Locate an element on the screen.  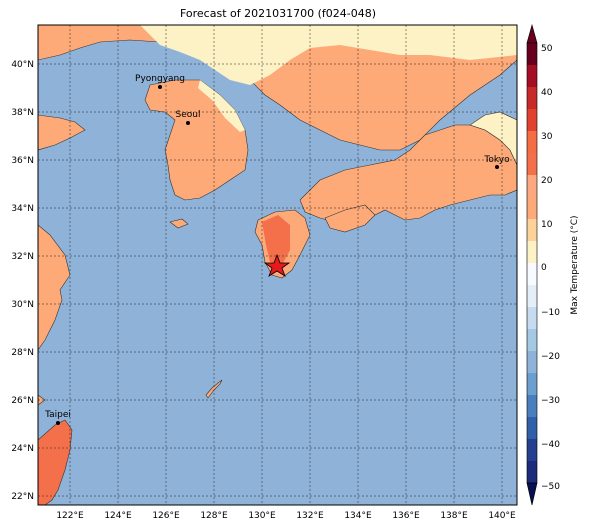
colorbar-extend-top is located at coordinates (532, 33).